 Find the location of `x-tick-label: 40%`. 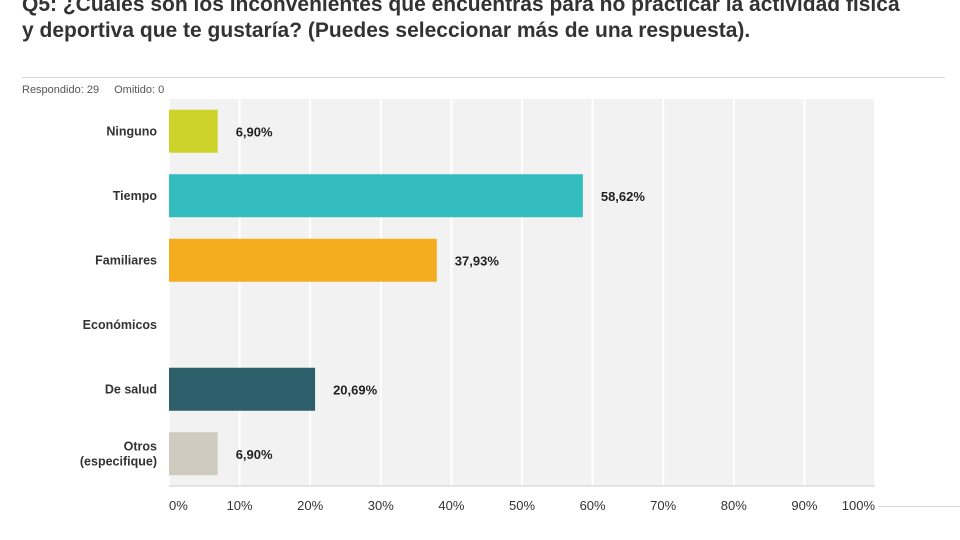

x-tick-label: 40% is located at coordinates (451, 505).